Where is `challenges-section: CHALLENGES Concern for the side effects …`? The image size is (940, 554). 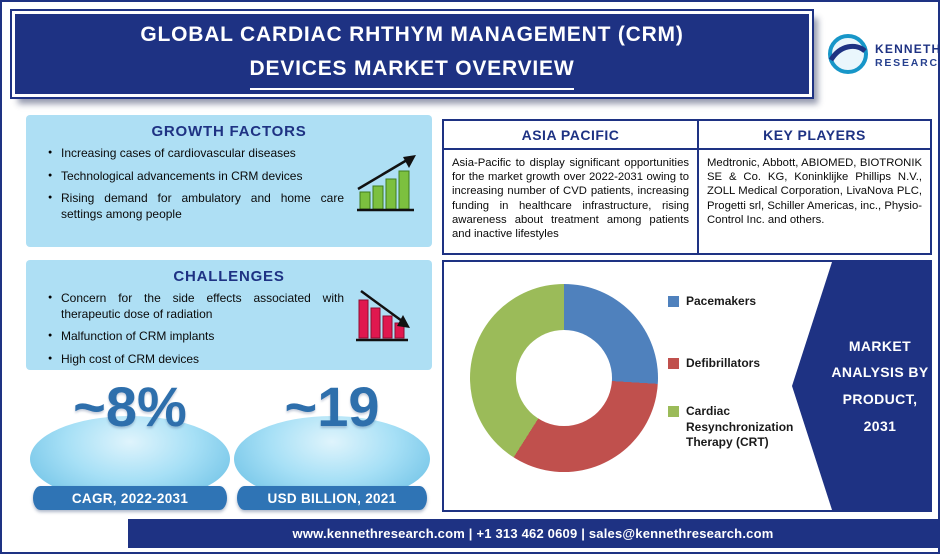 challenges-section: CHALLENGES Concern for the side effects … is located at coordinates (229, 315).